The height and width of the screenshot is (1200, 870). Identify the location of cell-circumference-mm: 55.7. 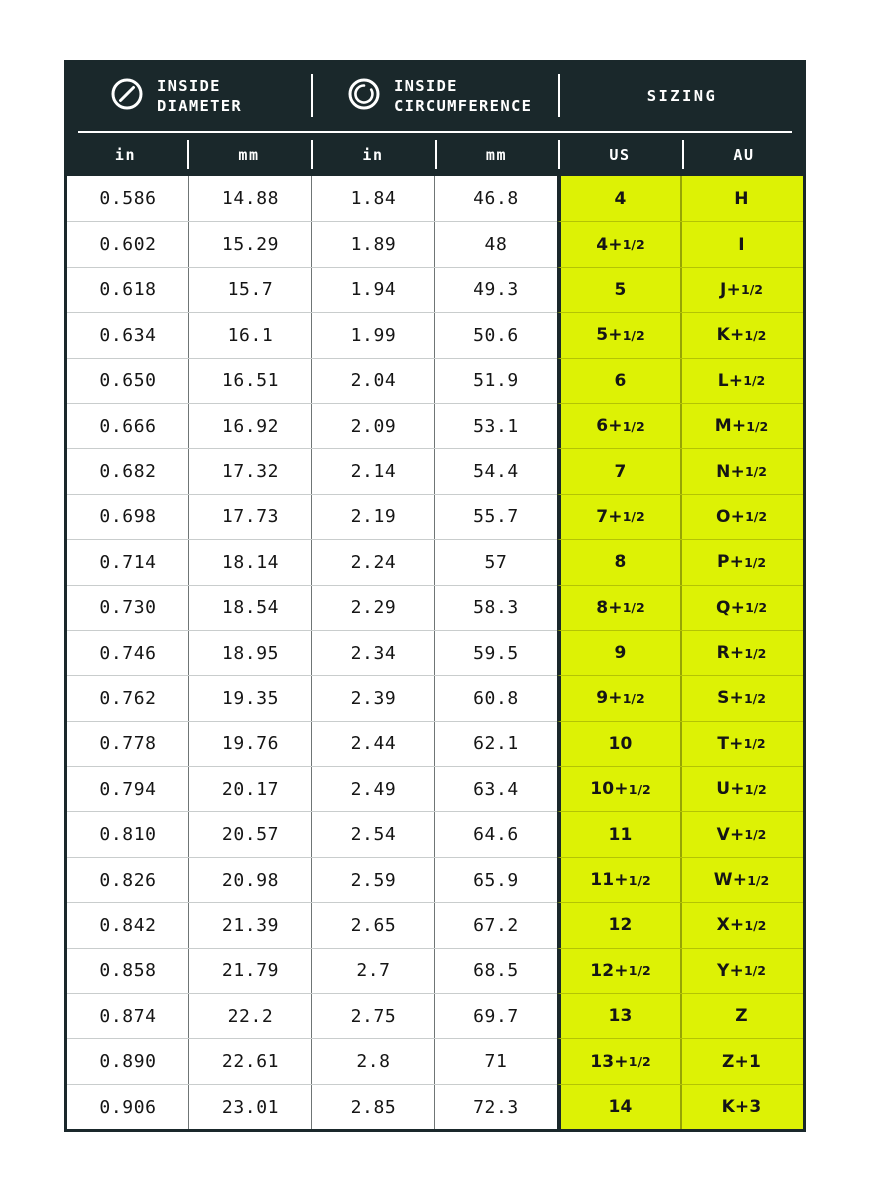
(495, 516).